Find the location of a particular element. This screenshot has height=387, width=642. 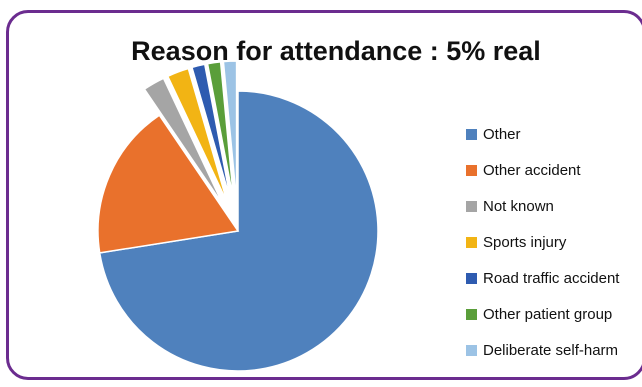

legend-item-not-known: Not known is located at coordinates (542, 206).